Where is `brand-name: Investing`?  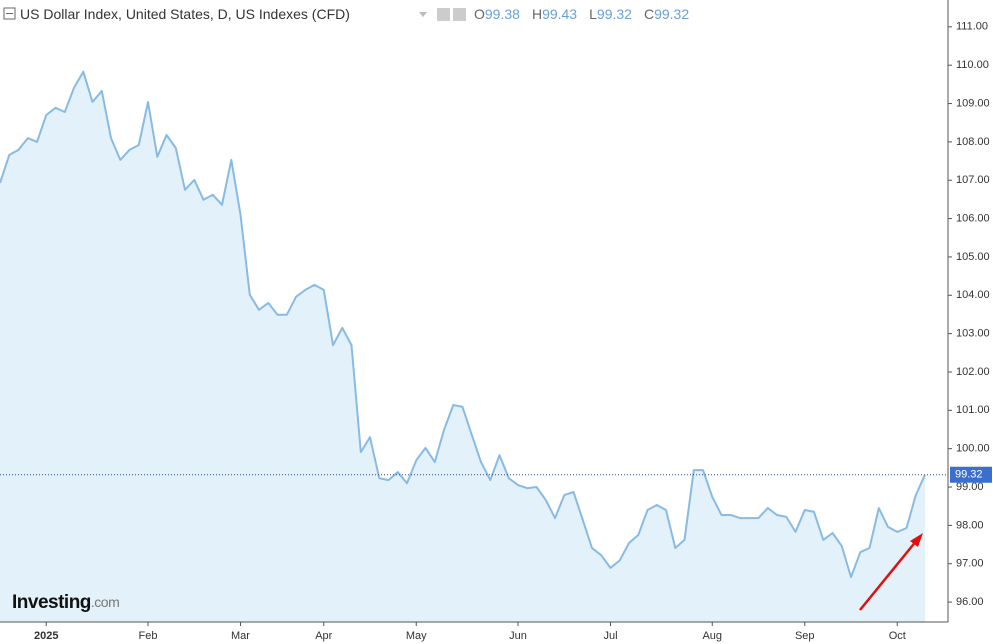
brand-name: Investing is located at coordinates (51, 602).